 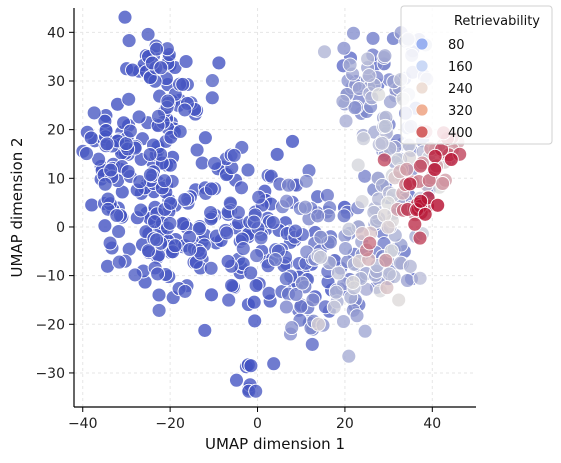 What do you see at coordinates (460, 133) in the screenshot?
I see `legend-label: 400` at bounding box center [460, 133].